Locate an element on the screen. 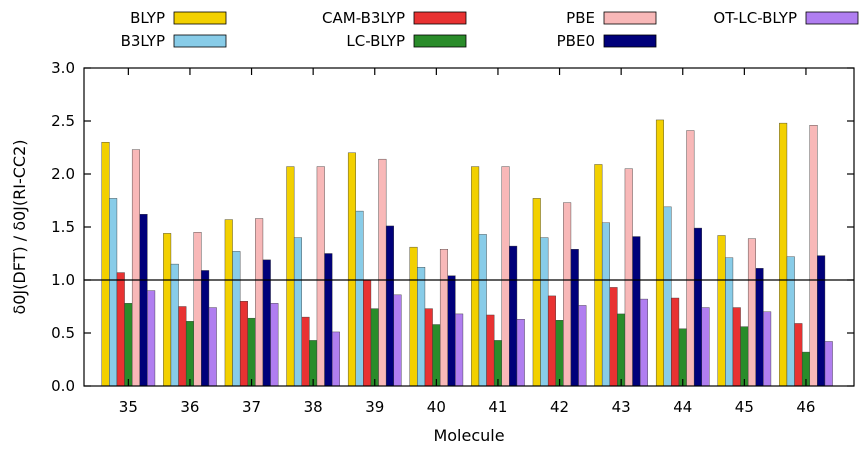 This screenshot has width=866, height=450. x-tick-label: 39 is located at coordinates (374, 407).